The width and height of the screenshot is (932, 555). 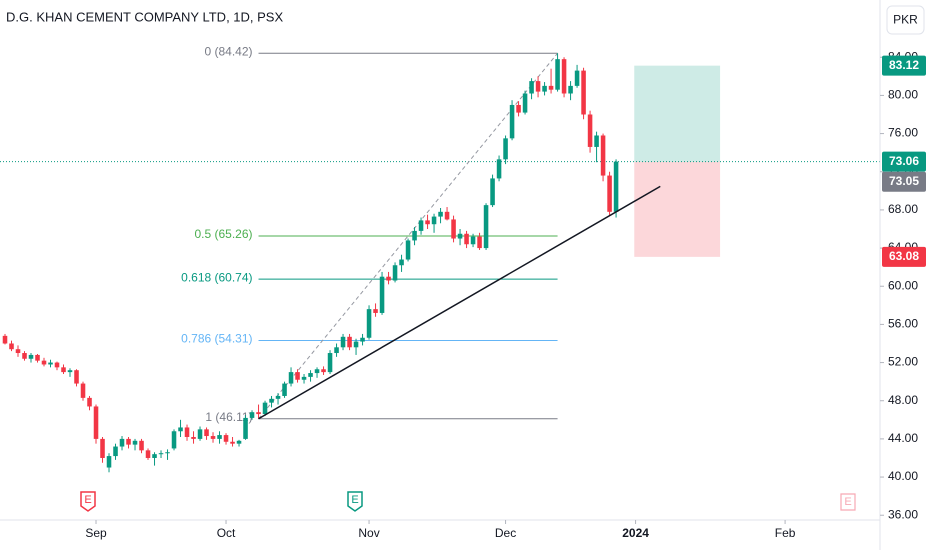 What do you see at coordinates (903, 209) in the screenshot?
I see `y-tick-label: 68.00` at bounding box center [903, 209].